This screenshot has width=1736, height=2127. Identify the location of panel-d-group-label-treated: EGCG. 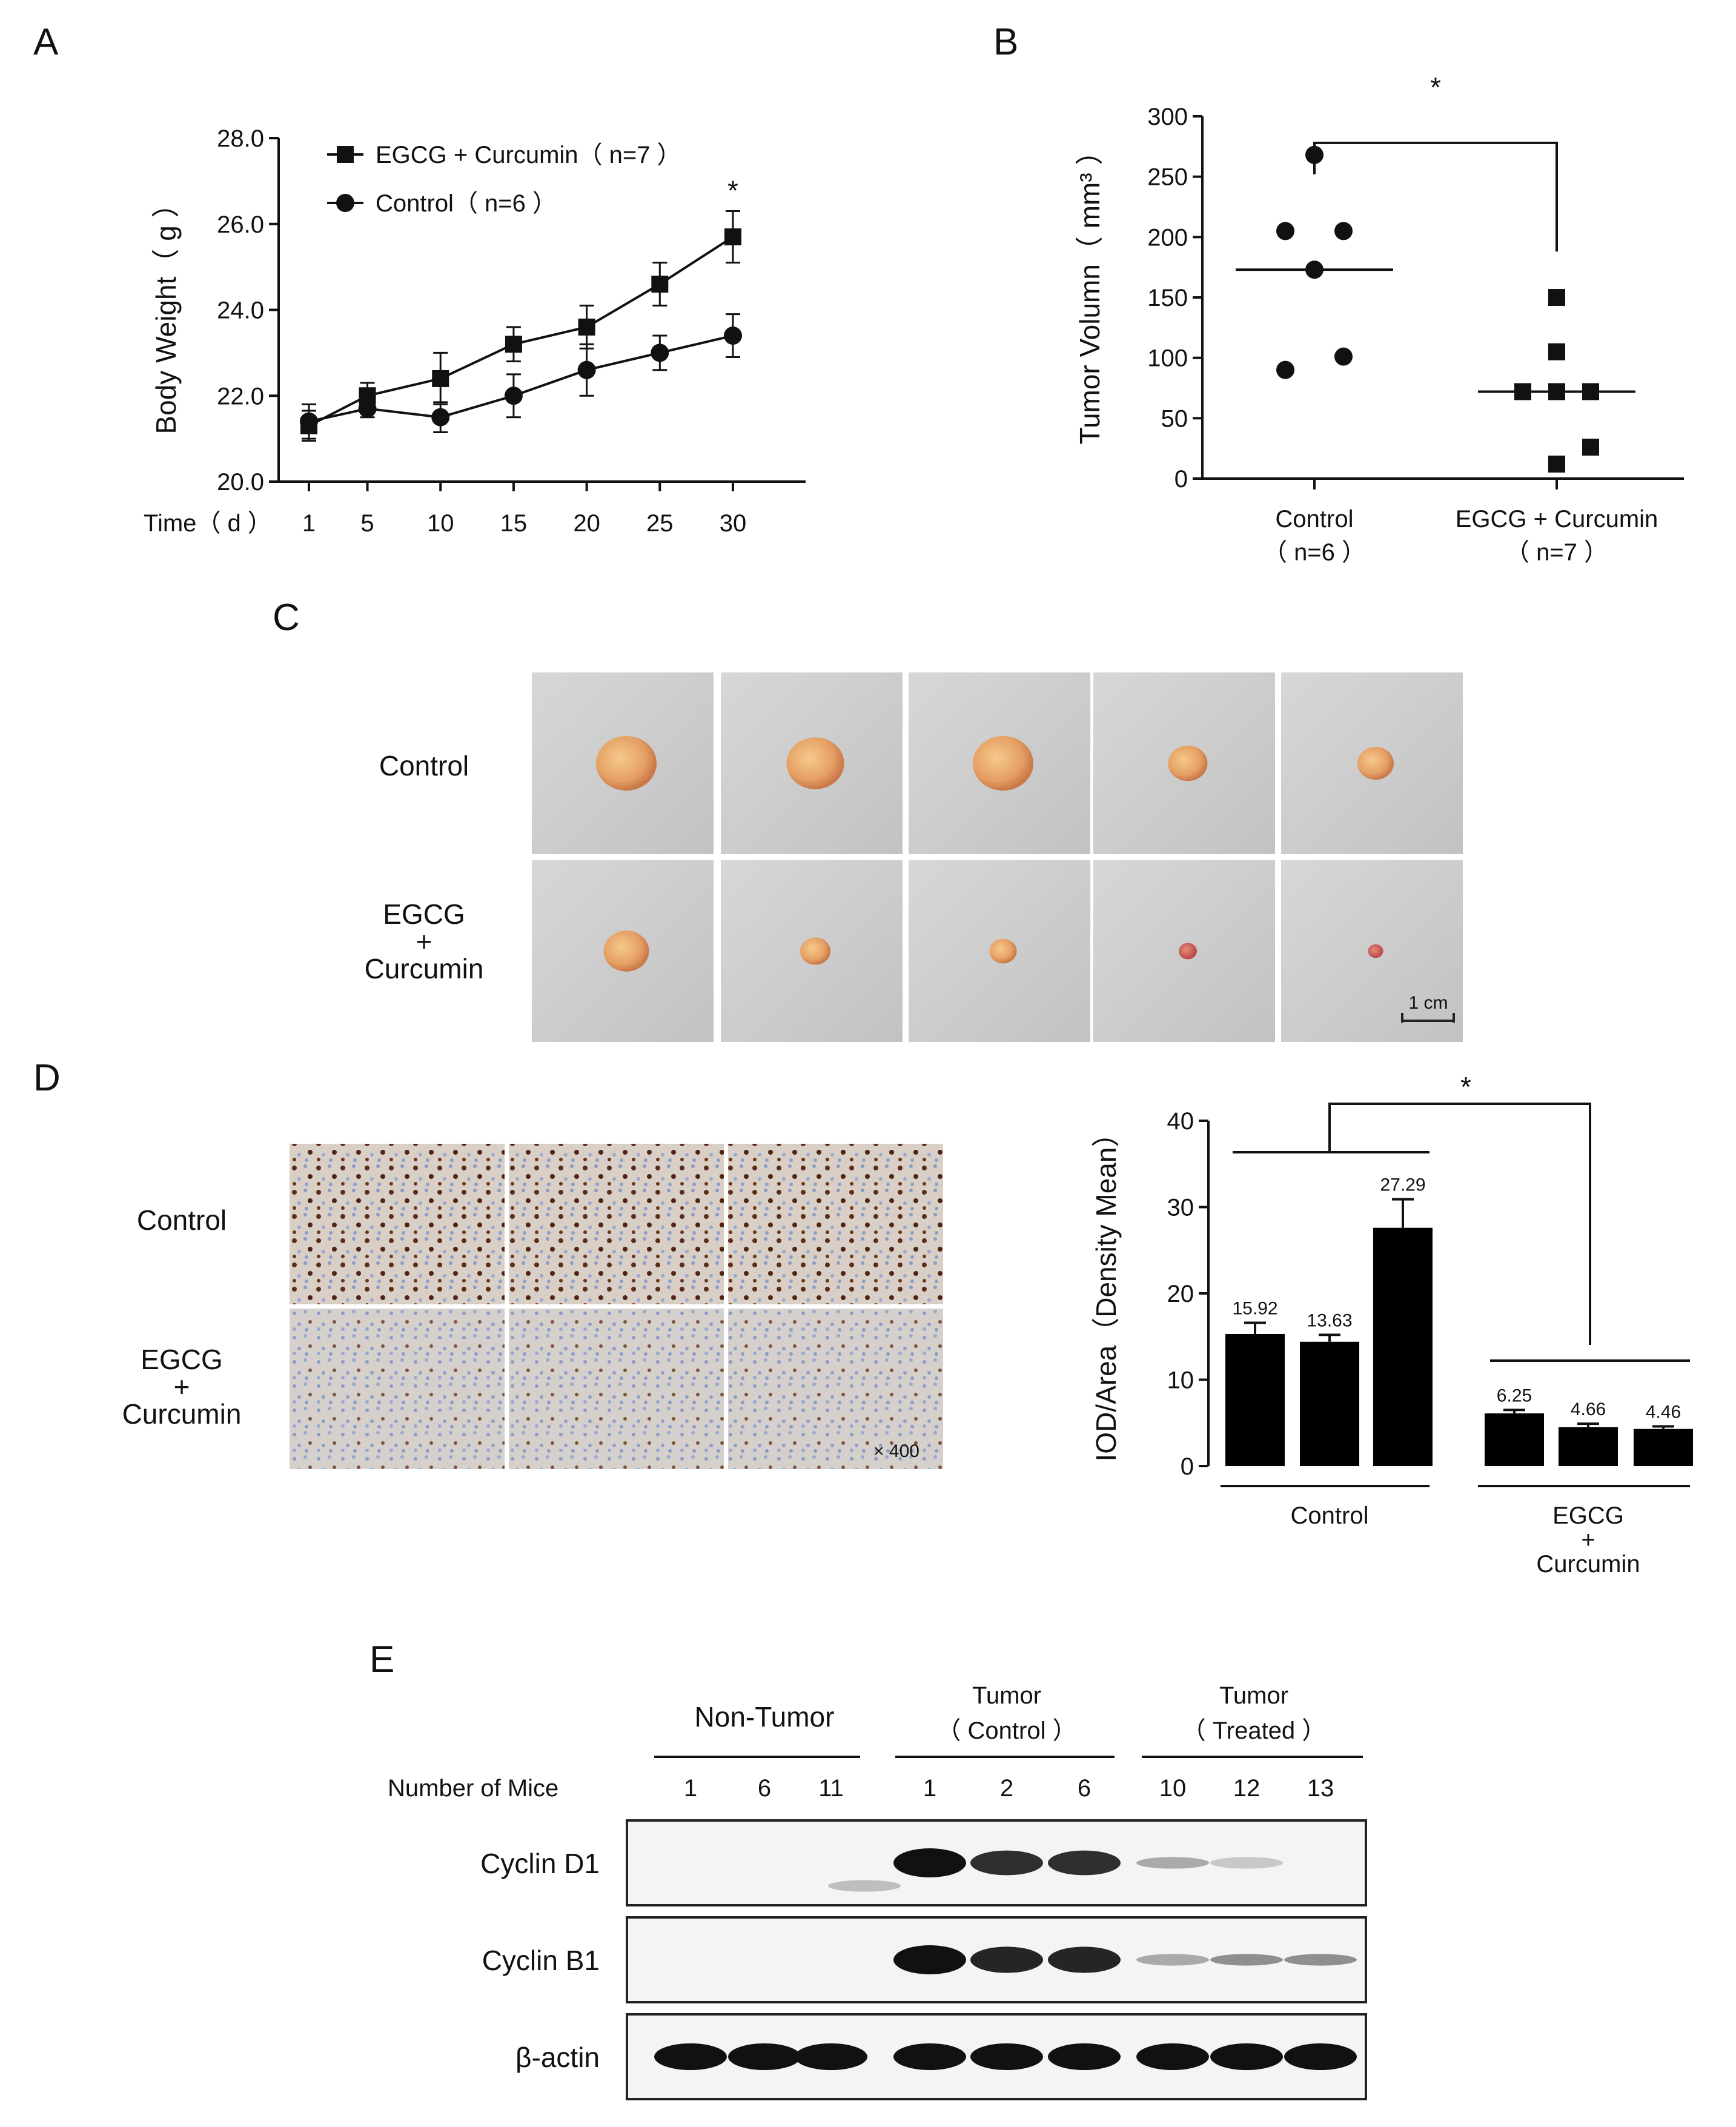
(1588, 1515).